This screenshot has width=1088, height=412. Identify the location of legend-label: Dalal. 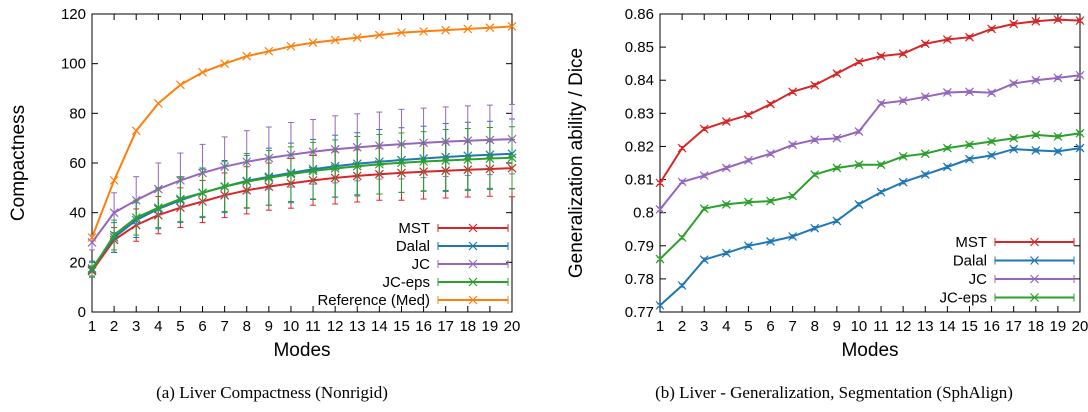
(970, 261).